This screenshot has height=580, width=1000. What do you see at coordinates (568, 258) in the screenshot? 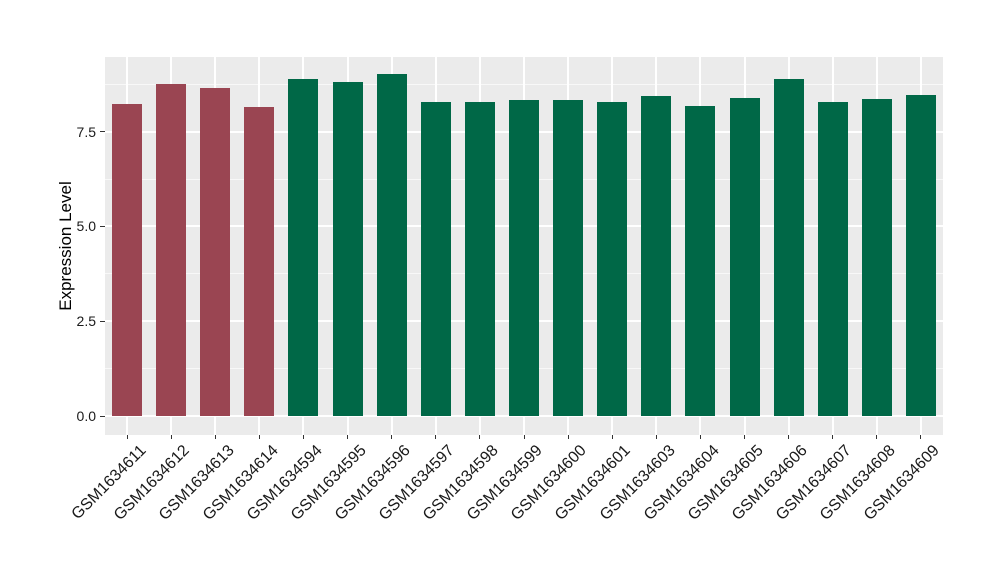
I see `bar-GSM1634600` at bounding box center [568, 258].